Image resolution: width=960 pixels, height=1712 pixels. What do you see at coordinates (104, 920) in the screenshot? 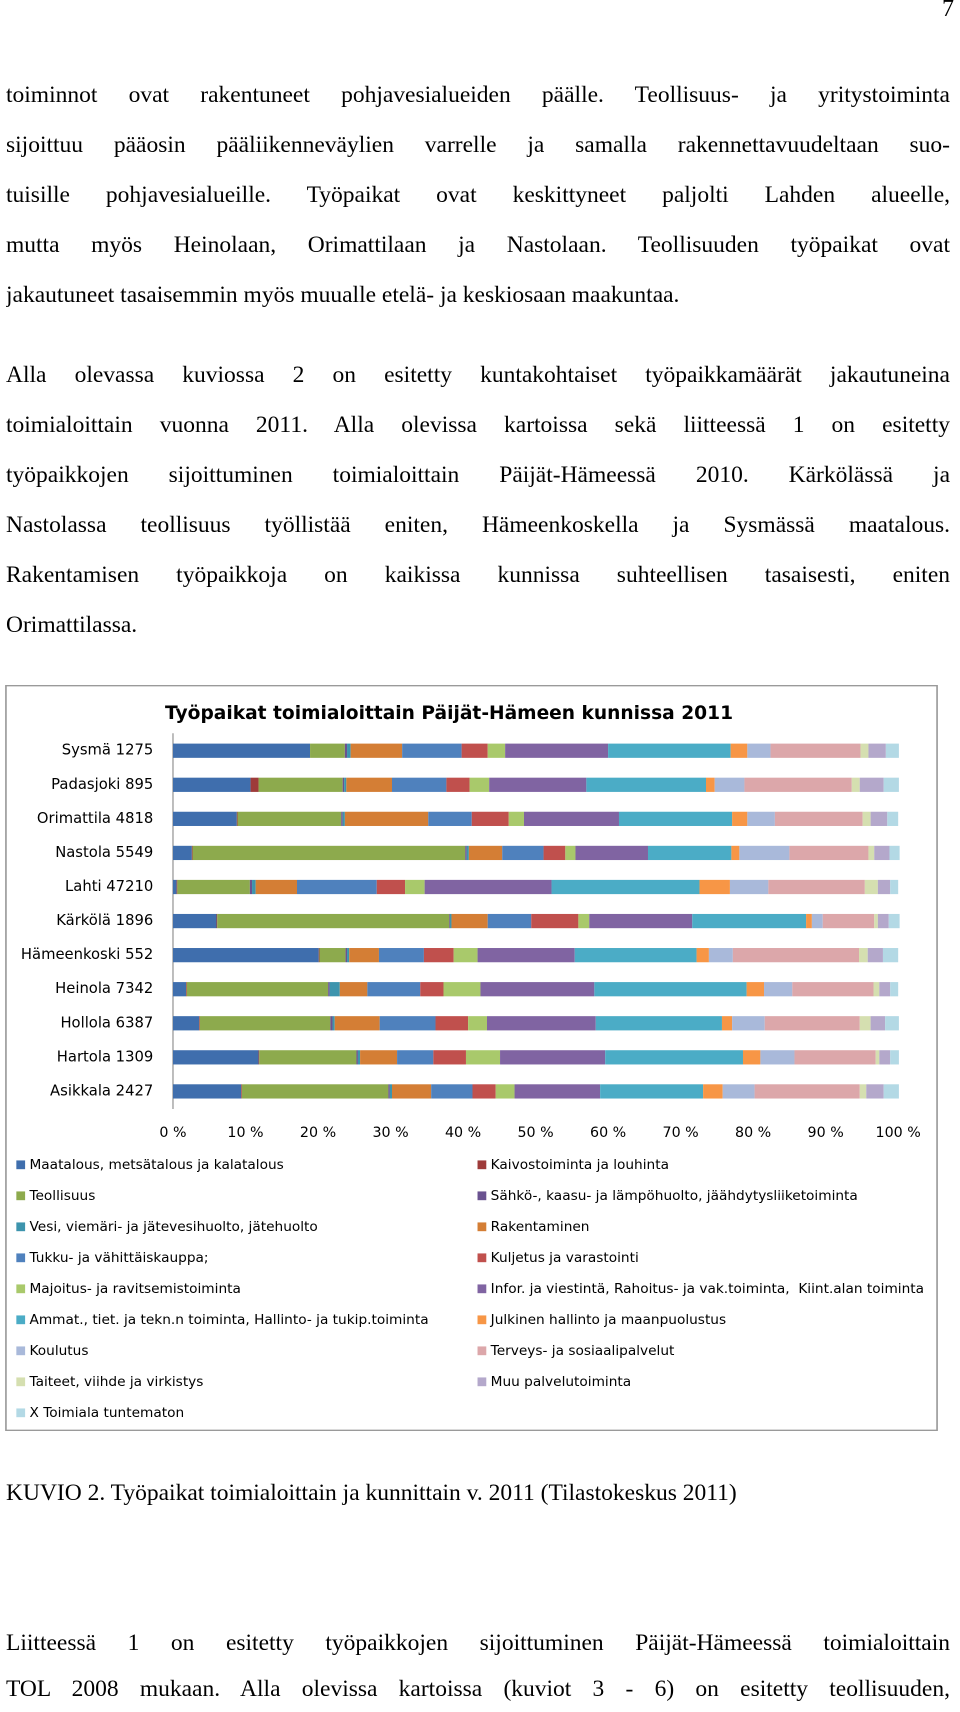
I see `y-tick-label: Kärkölä 1896` at bounding box center [104, 920].